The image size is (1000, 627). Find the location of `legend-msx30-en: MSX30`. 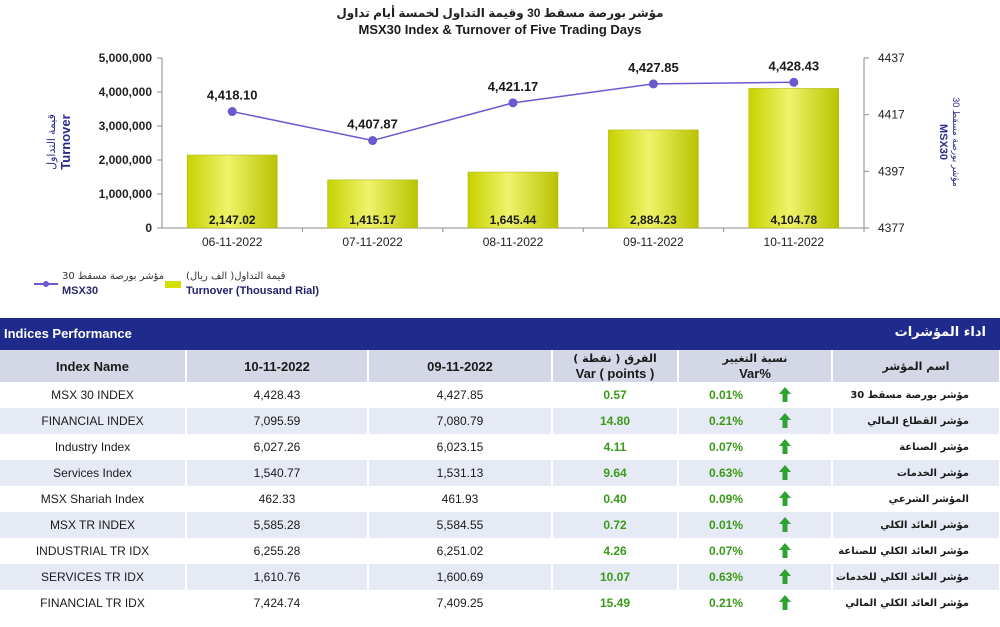

legend-msx30-en: MSX30 is located at coordinates (80, 291).